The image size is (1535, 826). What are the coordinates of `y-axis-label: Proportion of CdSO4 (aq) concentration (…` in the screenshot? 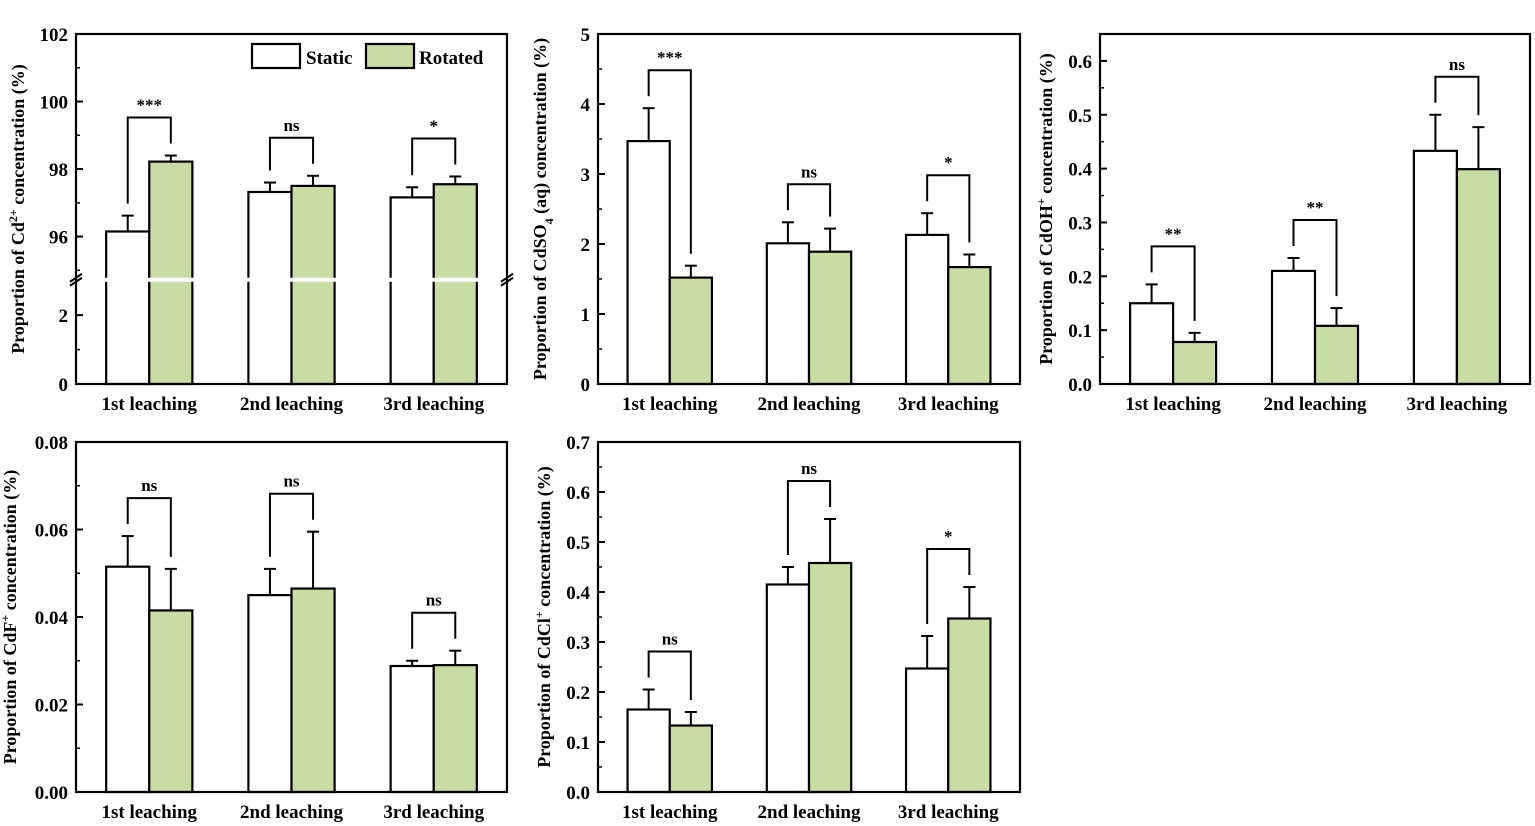 It's located at (543, 209).